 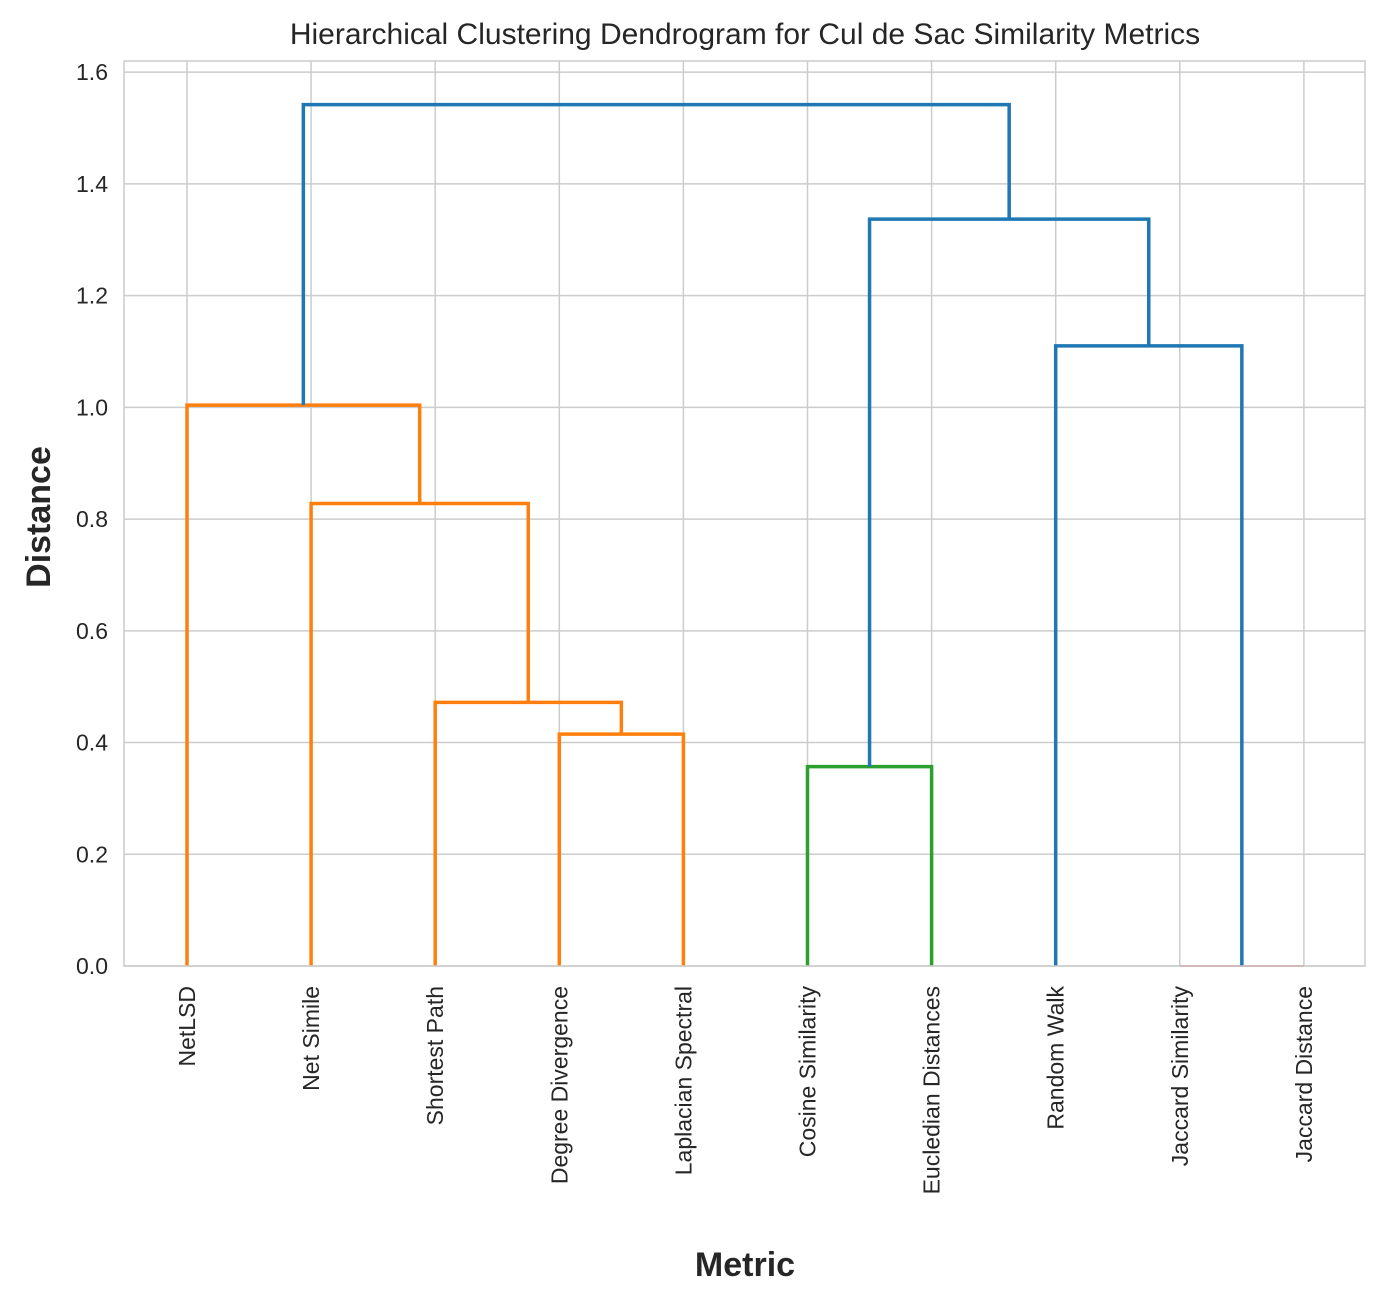 What do you see at coordinates (92, 743) in the screenshot?
I see `y-tick-label-2: 0.4` at bounding box center [92, 743].